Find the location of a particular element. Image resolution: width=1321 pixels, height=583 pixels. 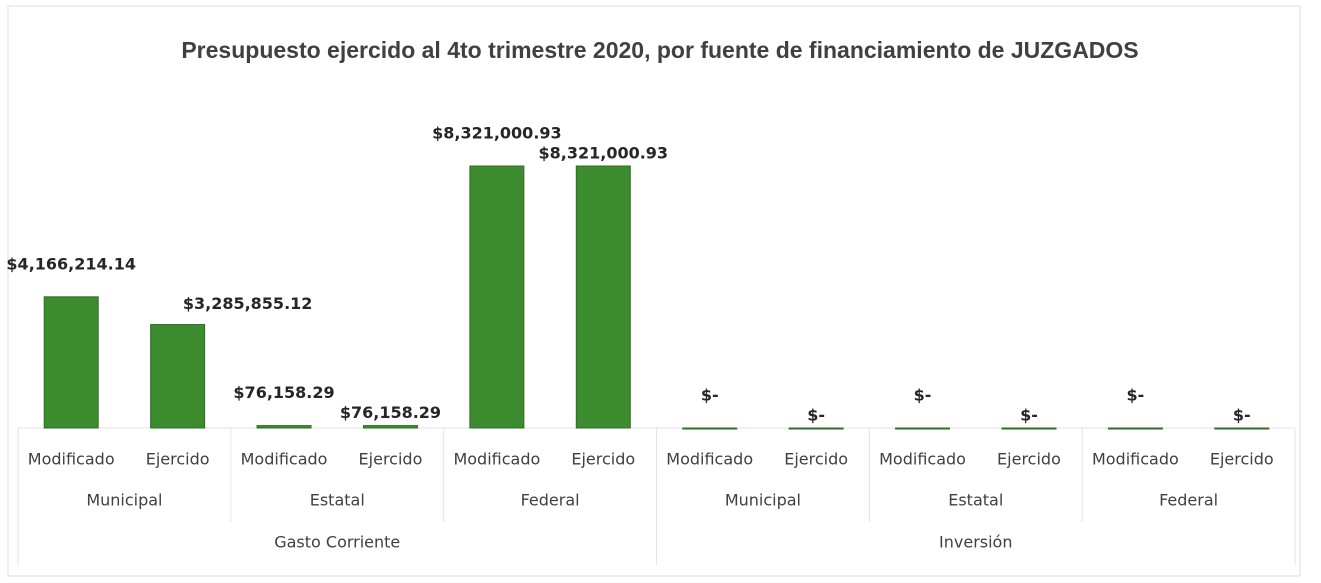

supergroup-label: Inversión is located at coordinates (975, 542).